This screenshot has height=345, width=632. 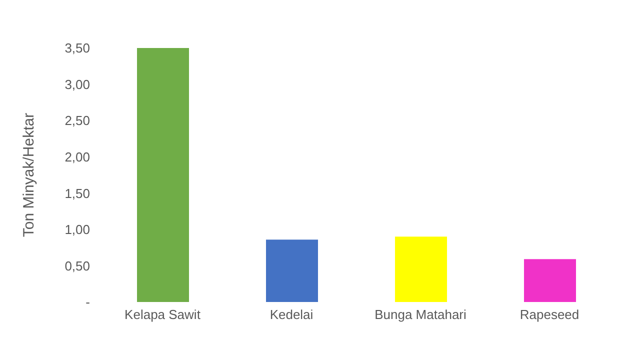 I want to click on x-tick-label: Bunga Matahari, so click(x=420, y=314).